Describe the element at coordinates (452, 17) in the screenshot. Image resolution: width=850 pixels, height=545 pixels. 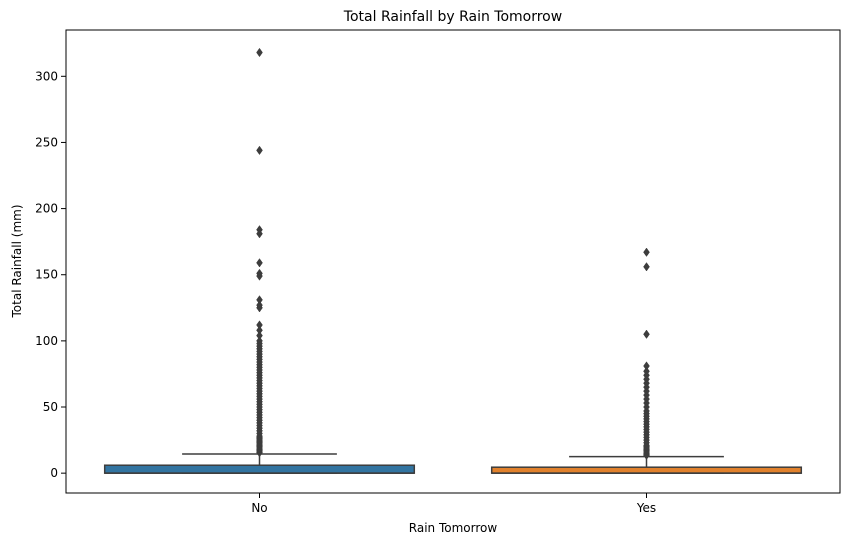
I see `chart-title: Total Rainfall by Rain Tomorrow` at that location.